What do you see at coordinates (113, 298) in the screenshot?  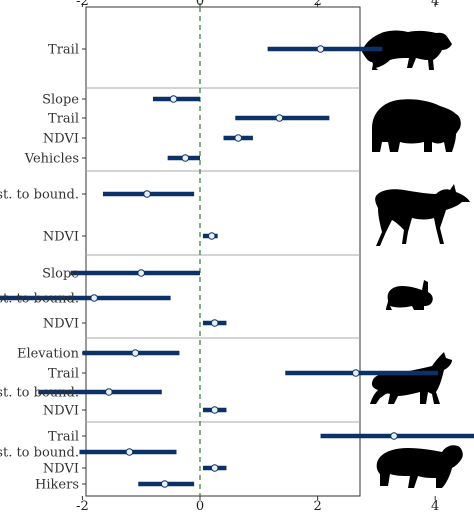 I see `panel-rabbit-silhouette` at bounding box center [113, 298].